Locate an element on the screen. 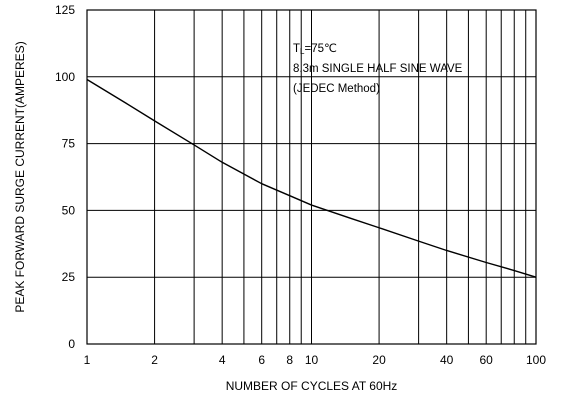  y-tick-label: 125 is located at coordinates (65, 10).